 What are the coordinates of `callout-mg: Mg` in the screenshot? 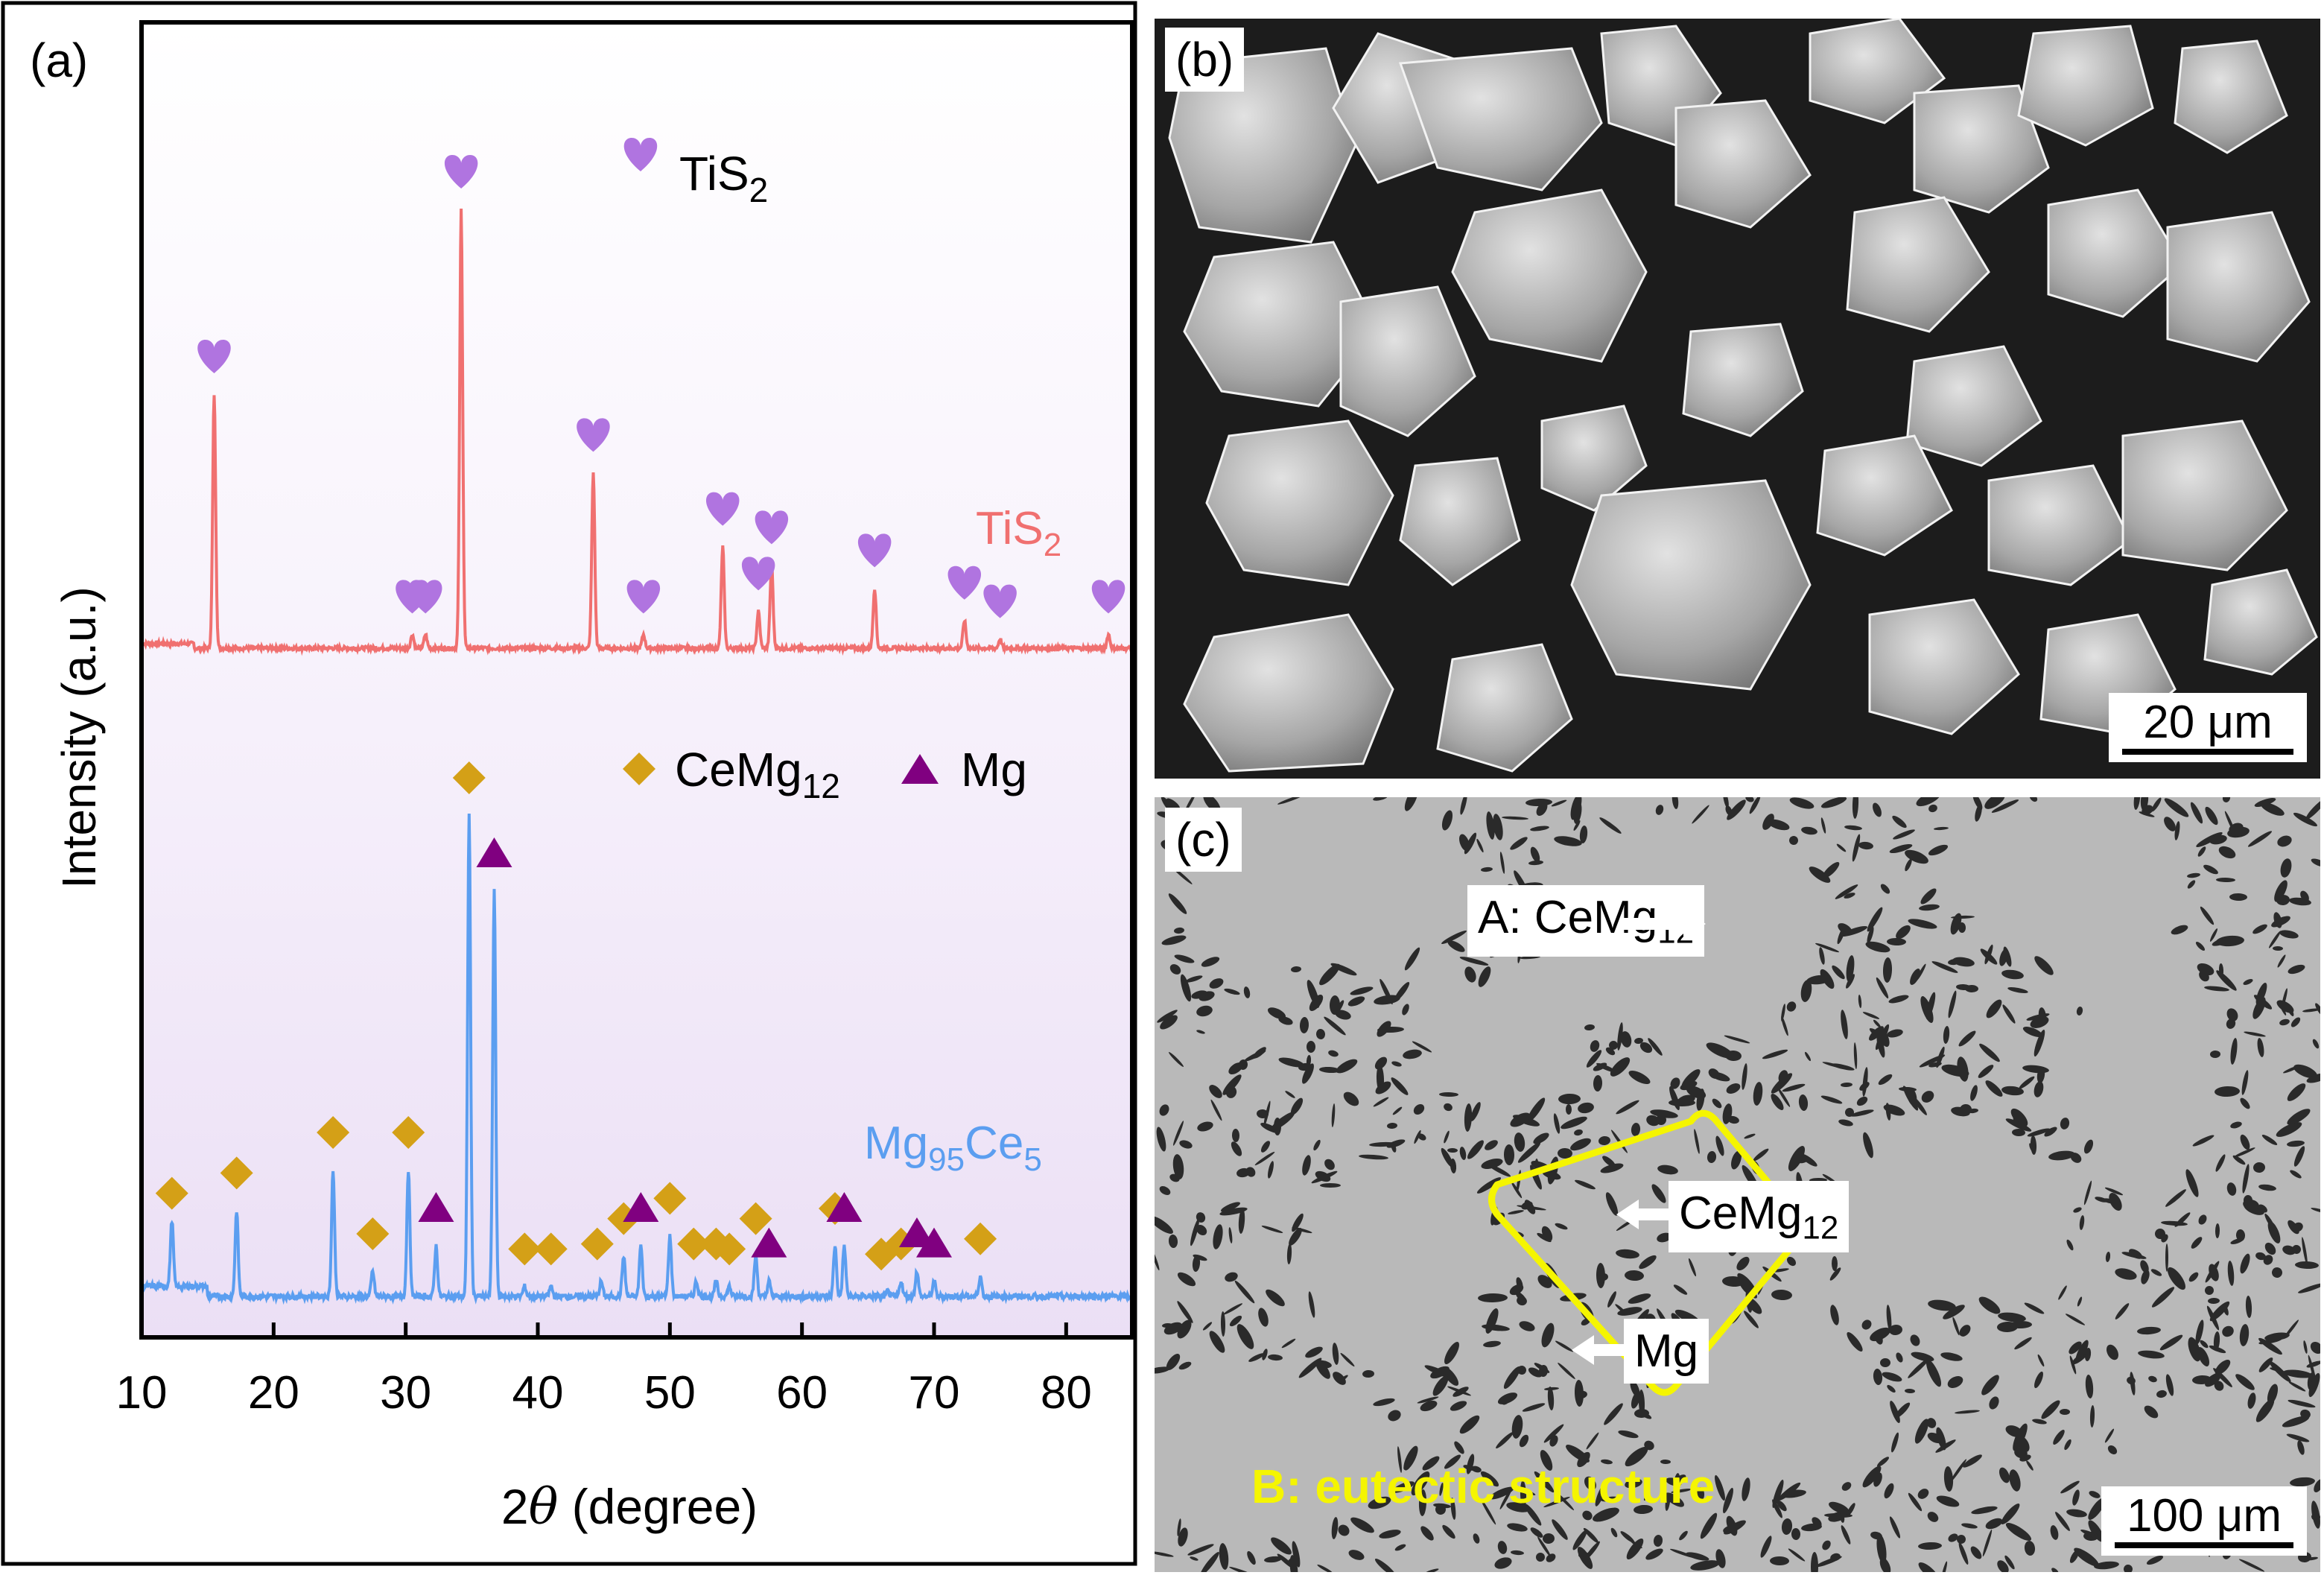 It's located at (1666, 1351).